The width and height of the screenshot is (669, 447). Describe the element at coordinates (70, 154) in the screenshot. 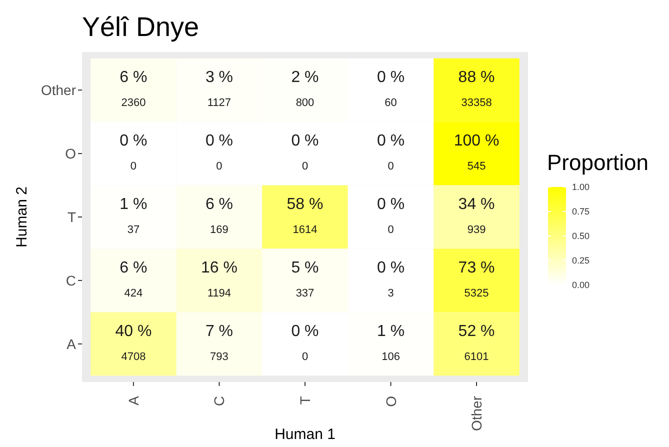

I see `y-tick-label: O` at that location.